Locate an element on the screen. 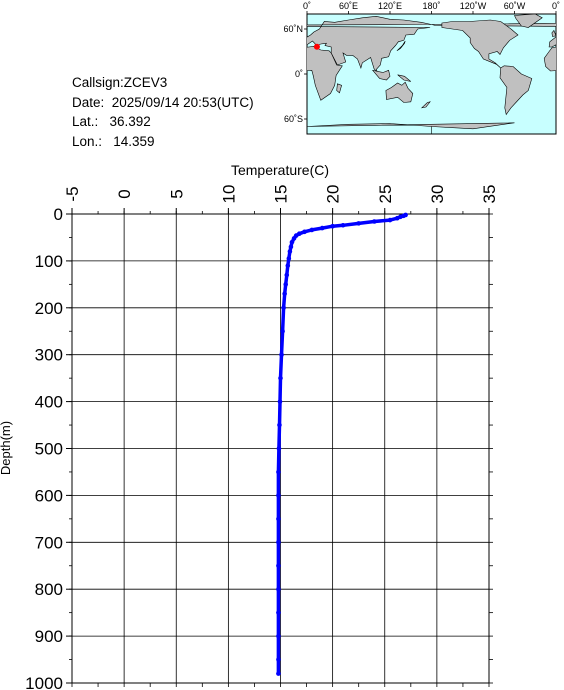 Image resolution: width=564 pixels, height=690 pixels. y-tick-label: 600 is located at coordinates (49, 495).